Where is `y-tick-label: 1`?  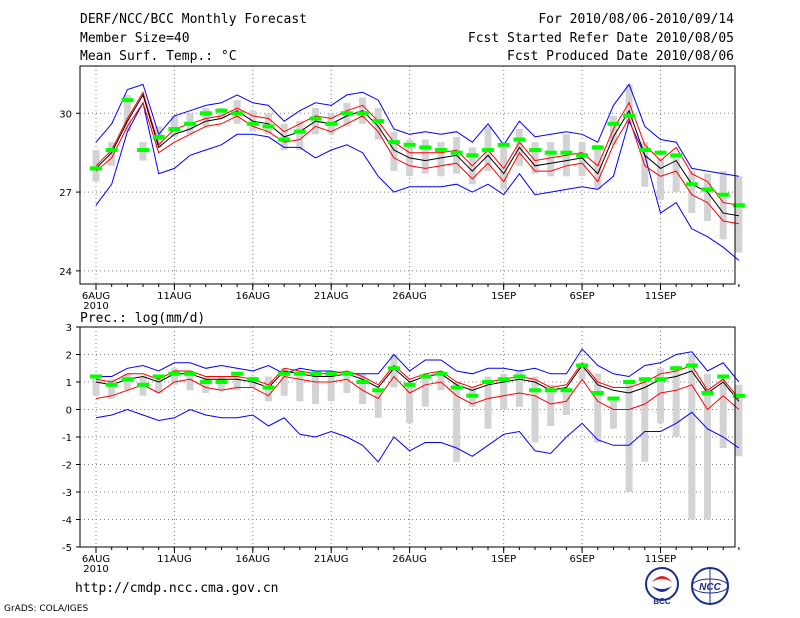 y-tick-label: 1 is located at coordinates (69, 383).